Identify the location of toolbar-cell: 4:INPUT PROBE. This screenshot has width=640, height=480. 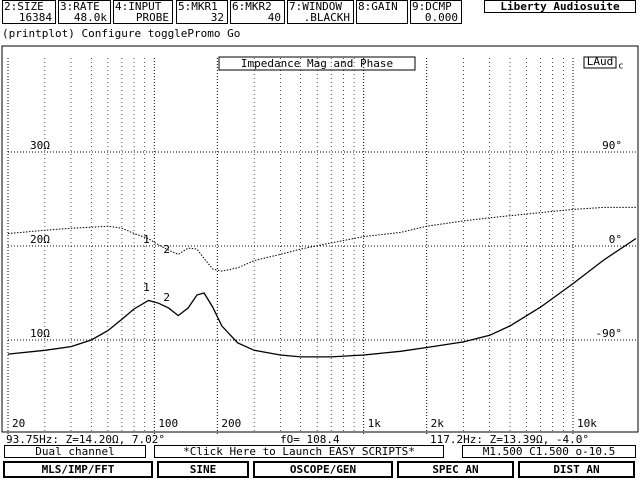
(143, 12).